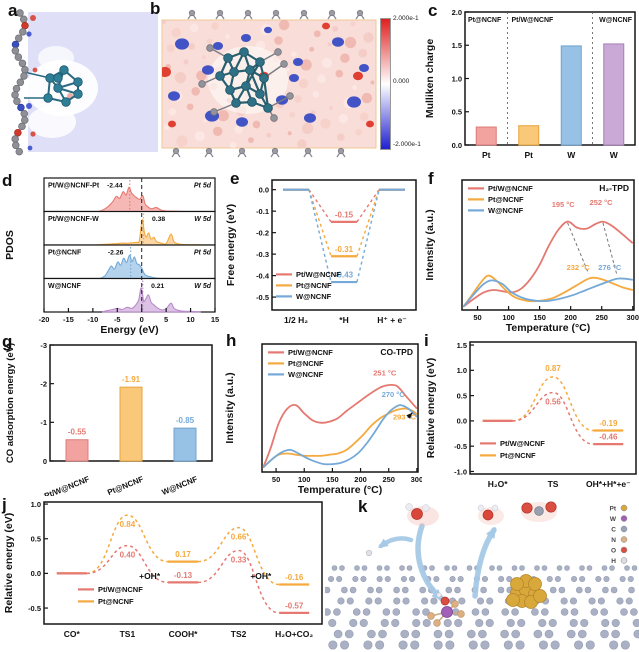 The height and width of the screenshot is (652, 639). I want to click on svg-text: 0.38, so click(158, 219).